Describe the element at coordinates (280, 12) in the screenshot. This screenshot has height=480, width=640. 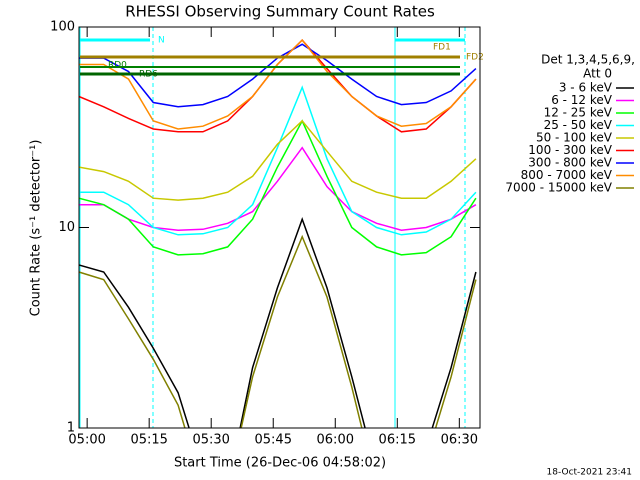
I see `chart-title: RHESSI Observing Summary Count Rates` at that location.